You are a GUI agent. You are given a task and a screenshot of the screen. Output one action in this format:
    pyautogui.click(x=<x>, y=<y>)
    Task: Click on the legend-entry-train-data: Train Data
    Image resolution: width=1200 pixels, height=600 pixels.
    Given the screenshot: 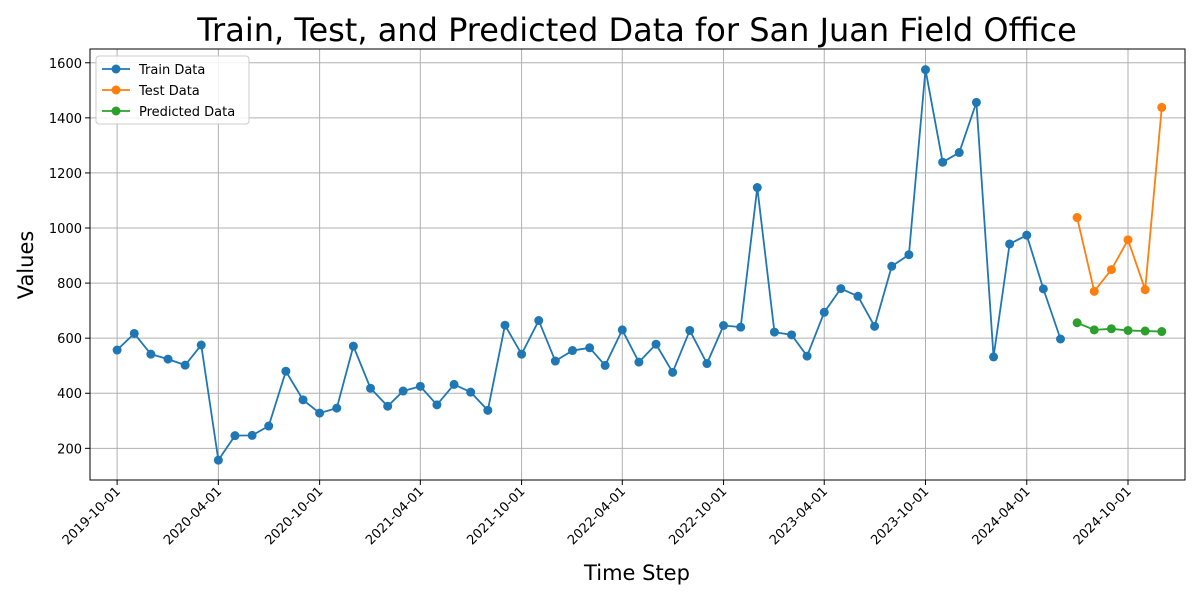 What is the action you would take?
    pyautogui.click(x=153, y=70)
    